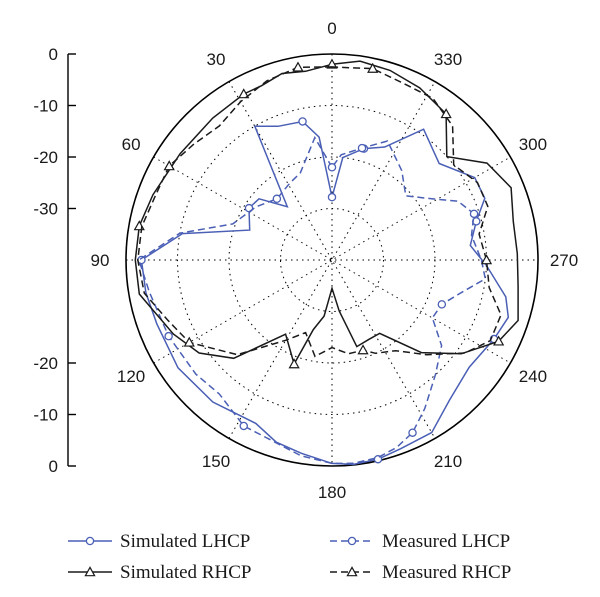 The image size is (600, 597). What do you see at coordinates (448, 461) in the screenshot?
I see `angle-tick-label: 210` at bounding box center [448, 461].